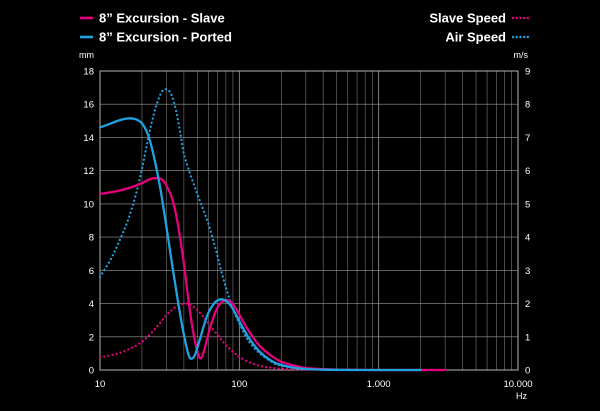 Image resolution: width=600 pixels, height=411 pixels. I want to click on left-axis-tick-label: 12, so click(88, 171).